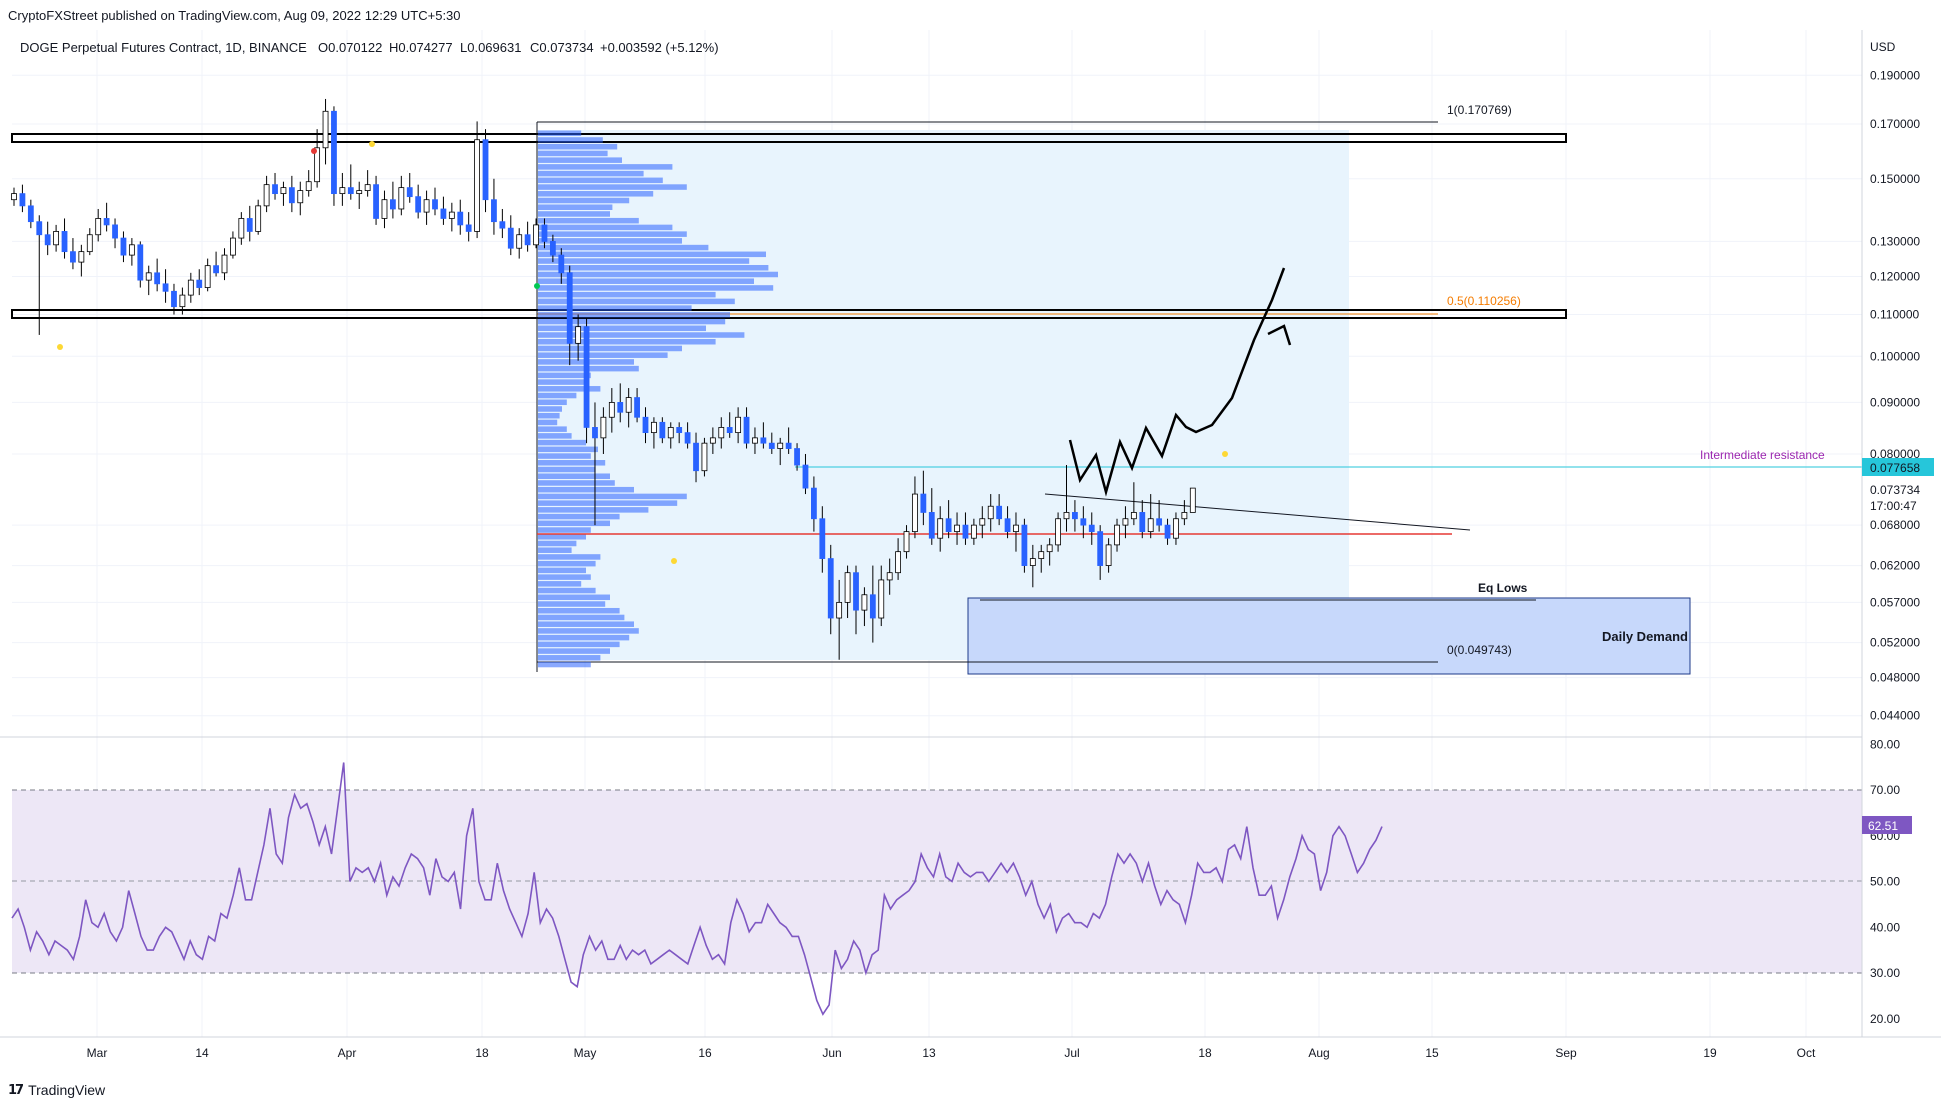  What do you see at coordinates (482, 1053) in the screenshot?
I see `time-tick-label: 18` at bounding box center [482, 1053].